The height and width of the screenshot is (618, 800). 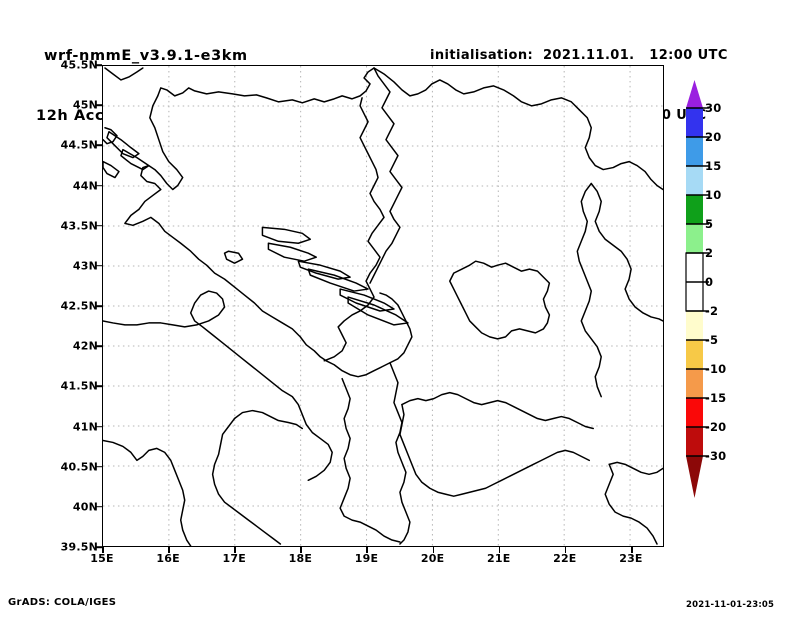 What do you see at coordinates (366, 558) in the screenshot?
I see `longitude-tick-label: 19E` at bounding box center [366, 558].